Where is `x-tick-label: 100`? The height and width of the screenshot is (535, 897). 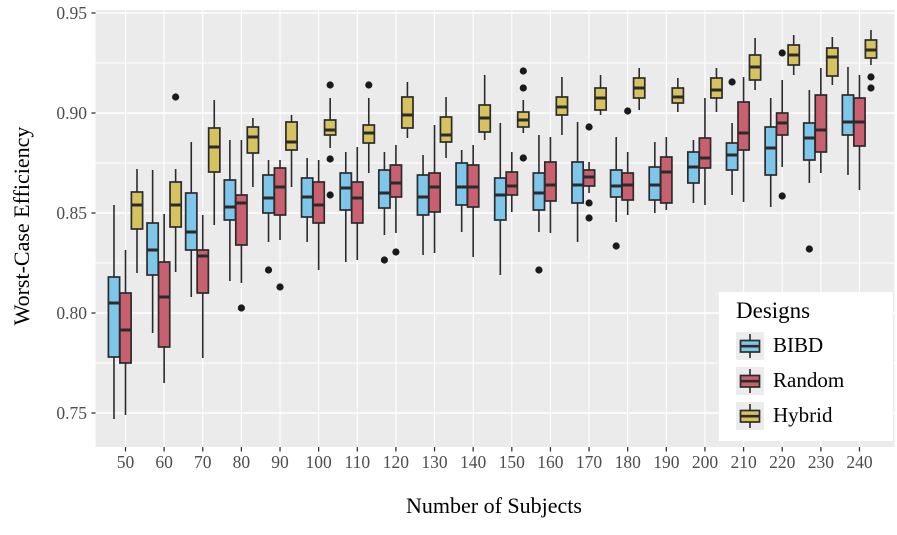
x-tick-label: 100 is located at coordinates (319, 462).